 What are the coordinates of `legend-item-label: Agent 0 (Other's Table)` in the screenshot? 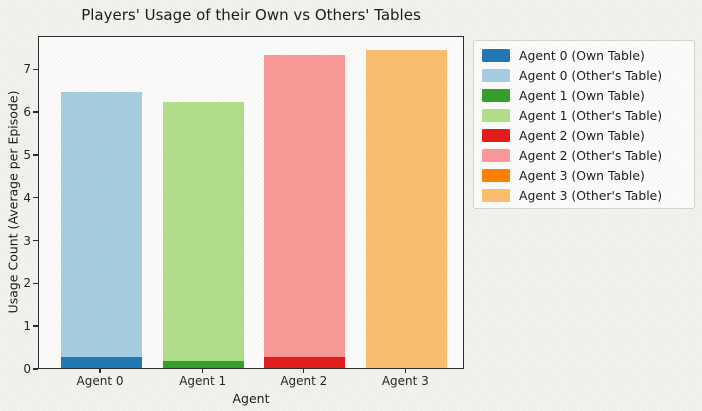 It's located at (591, 75).